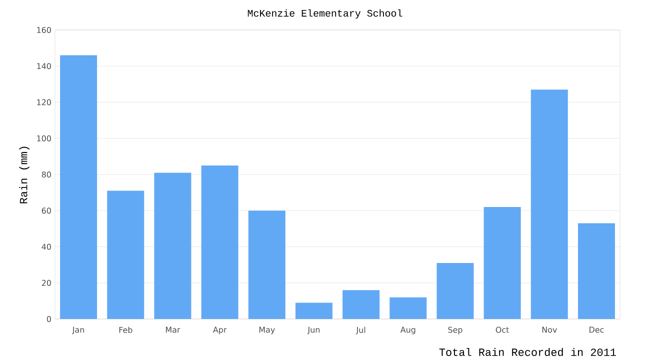 The image size is (650, 360). I want to click on y-axis-title: Rain (mm), so click(24, 175).